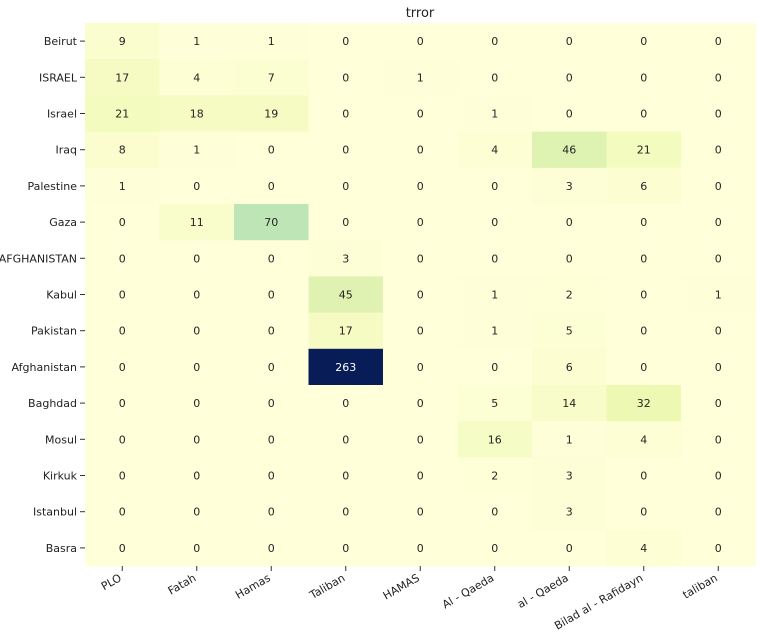 The width and height of the screenshot is (761, 635). Describe the element at coordinates (61, 439) in the screenshot. I see `y-tick-label: Mosul` at that location.